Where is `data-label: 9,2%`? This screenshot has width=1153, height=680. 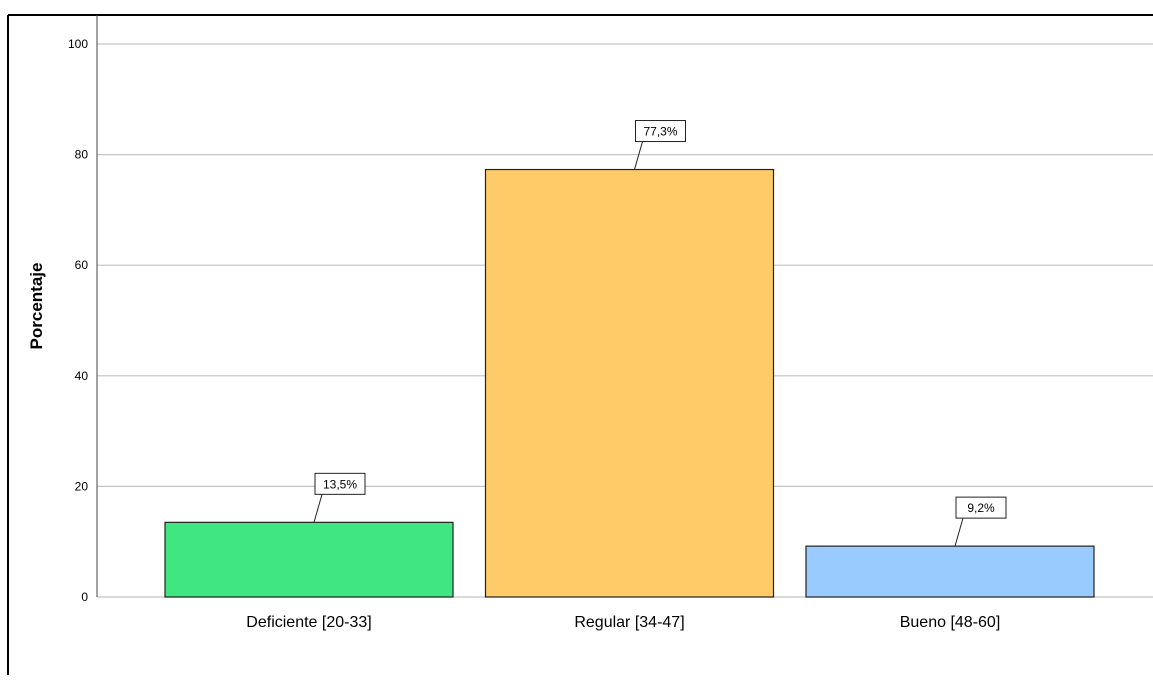
data-label: 9,2% is located at coordinates (981, 508).